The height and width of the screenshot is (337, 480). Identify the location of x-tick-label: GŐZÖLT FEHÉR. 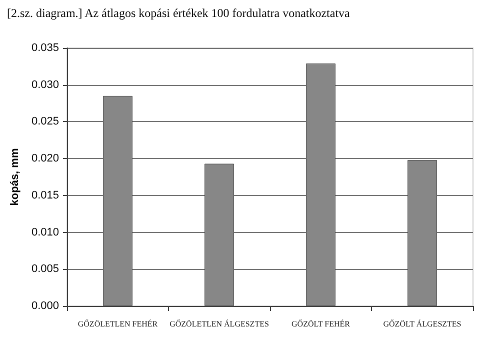
(321, 324).